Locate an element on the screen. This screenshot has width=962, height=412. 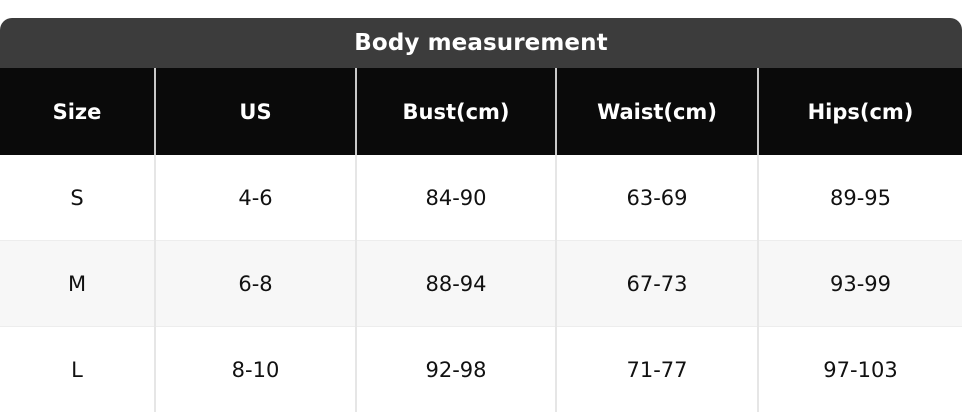
cell-bust: 92-98 is located at coordinates (456, 369).